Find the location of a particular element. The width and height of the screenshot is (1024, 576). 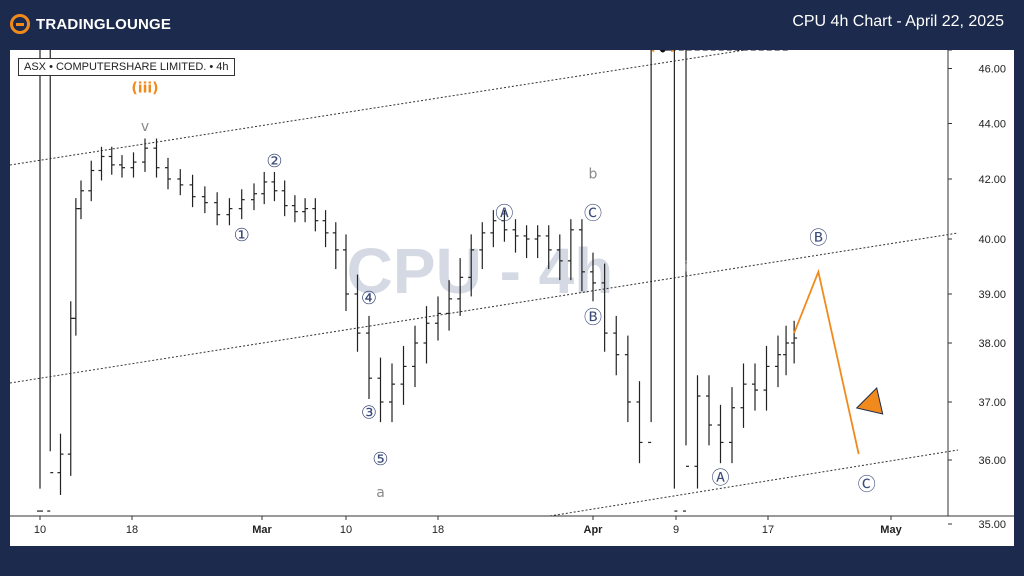

watermark: CPU - 4h is located at coordinates (480, 271).